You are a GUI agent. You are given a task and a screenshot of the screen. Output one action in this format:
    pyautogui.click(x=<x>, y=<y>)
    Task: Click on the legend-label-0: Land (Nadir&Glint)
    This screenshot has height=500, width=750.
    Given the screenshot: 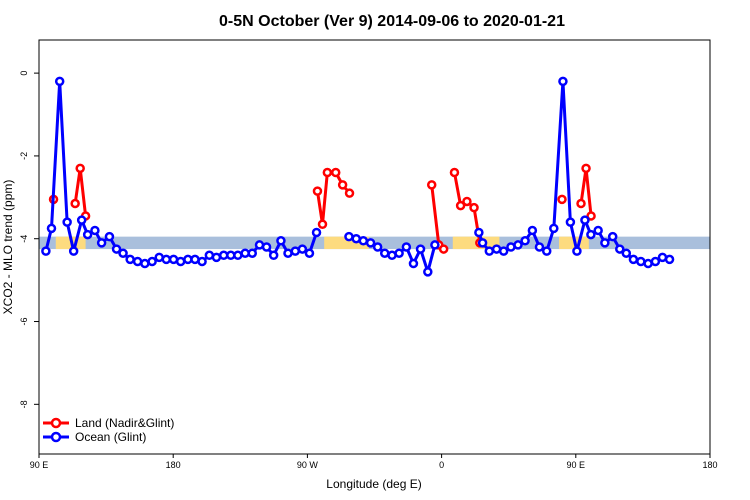 What is the action you would take?
    pyautogui.click(x=124, y=423)
    